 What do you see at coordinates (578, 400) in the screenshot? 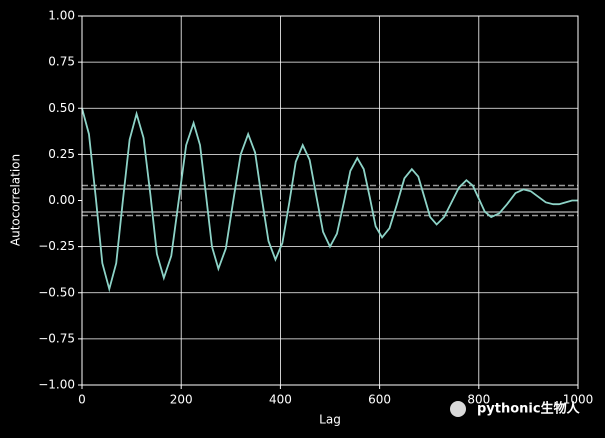
I see `x-tick-label: 1000` at bounding box center [578, 400].